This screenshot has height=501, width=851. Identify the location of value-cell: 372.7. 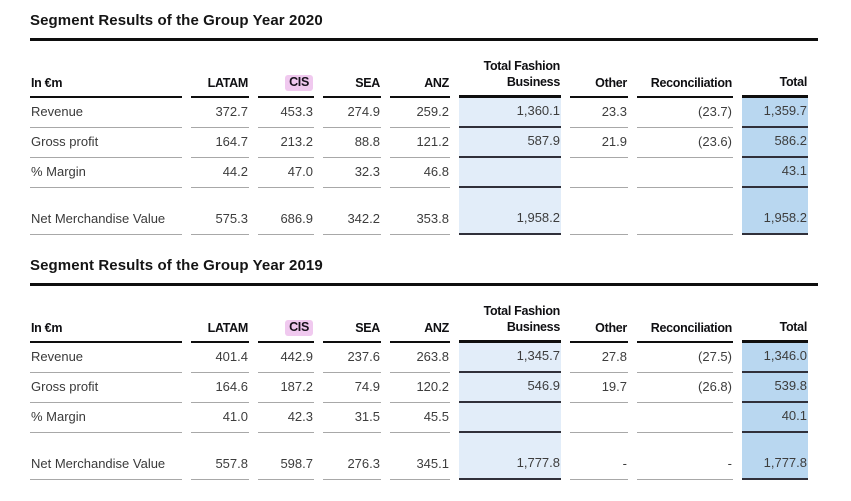
(220, 113).